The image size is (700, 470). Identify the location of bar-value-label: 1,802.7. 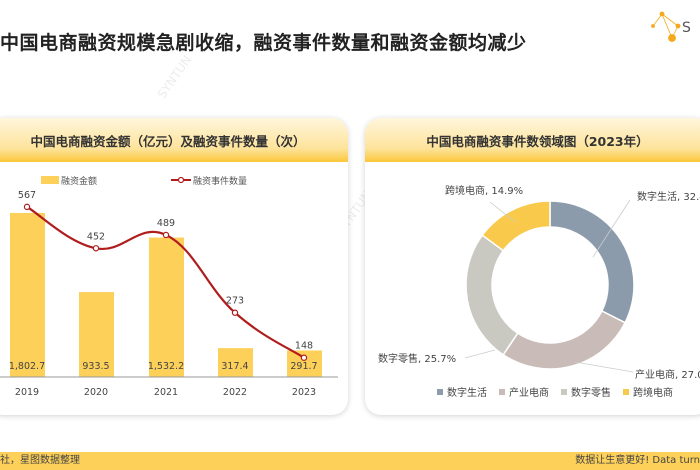
(27, 366).